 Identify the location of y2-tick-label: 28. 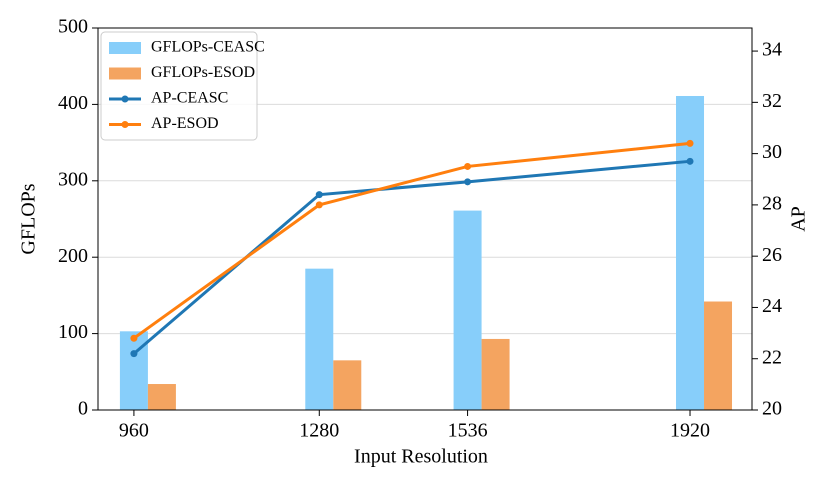
(772, 203).